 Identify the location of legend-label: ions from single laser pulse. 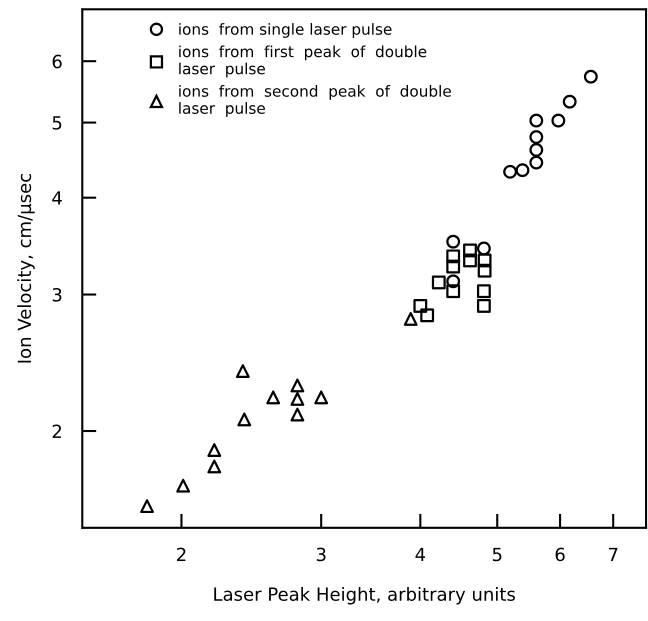
(285, 30).